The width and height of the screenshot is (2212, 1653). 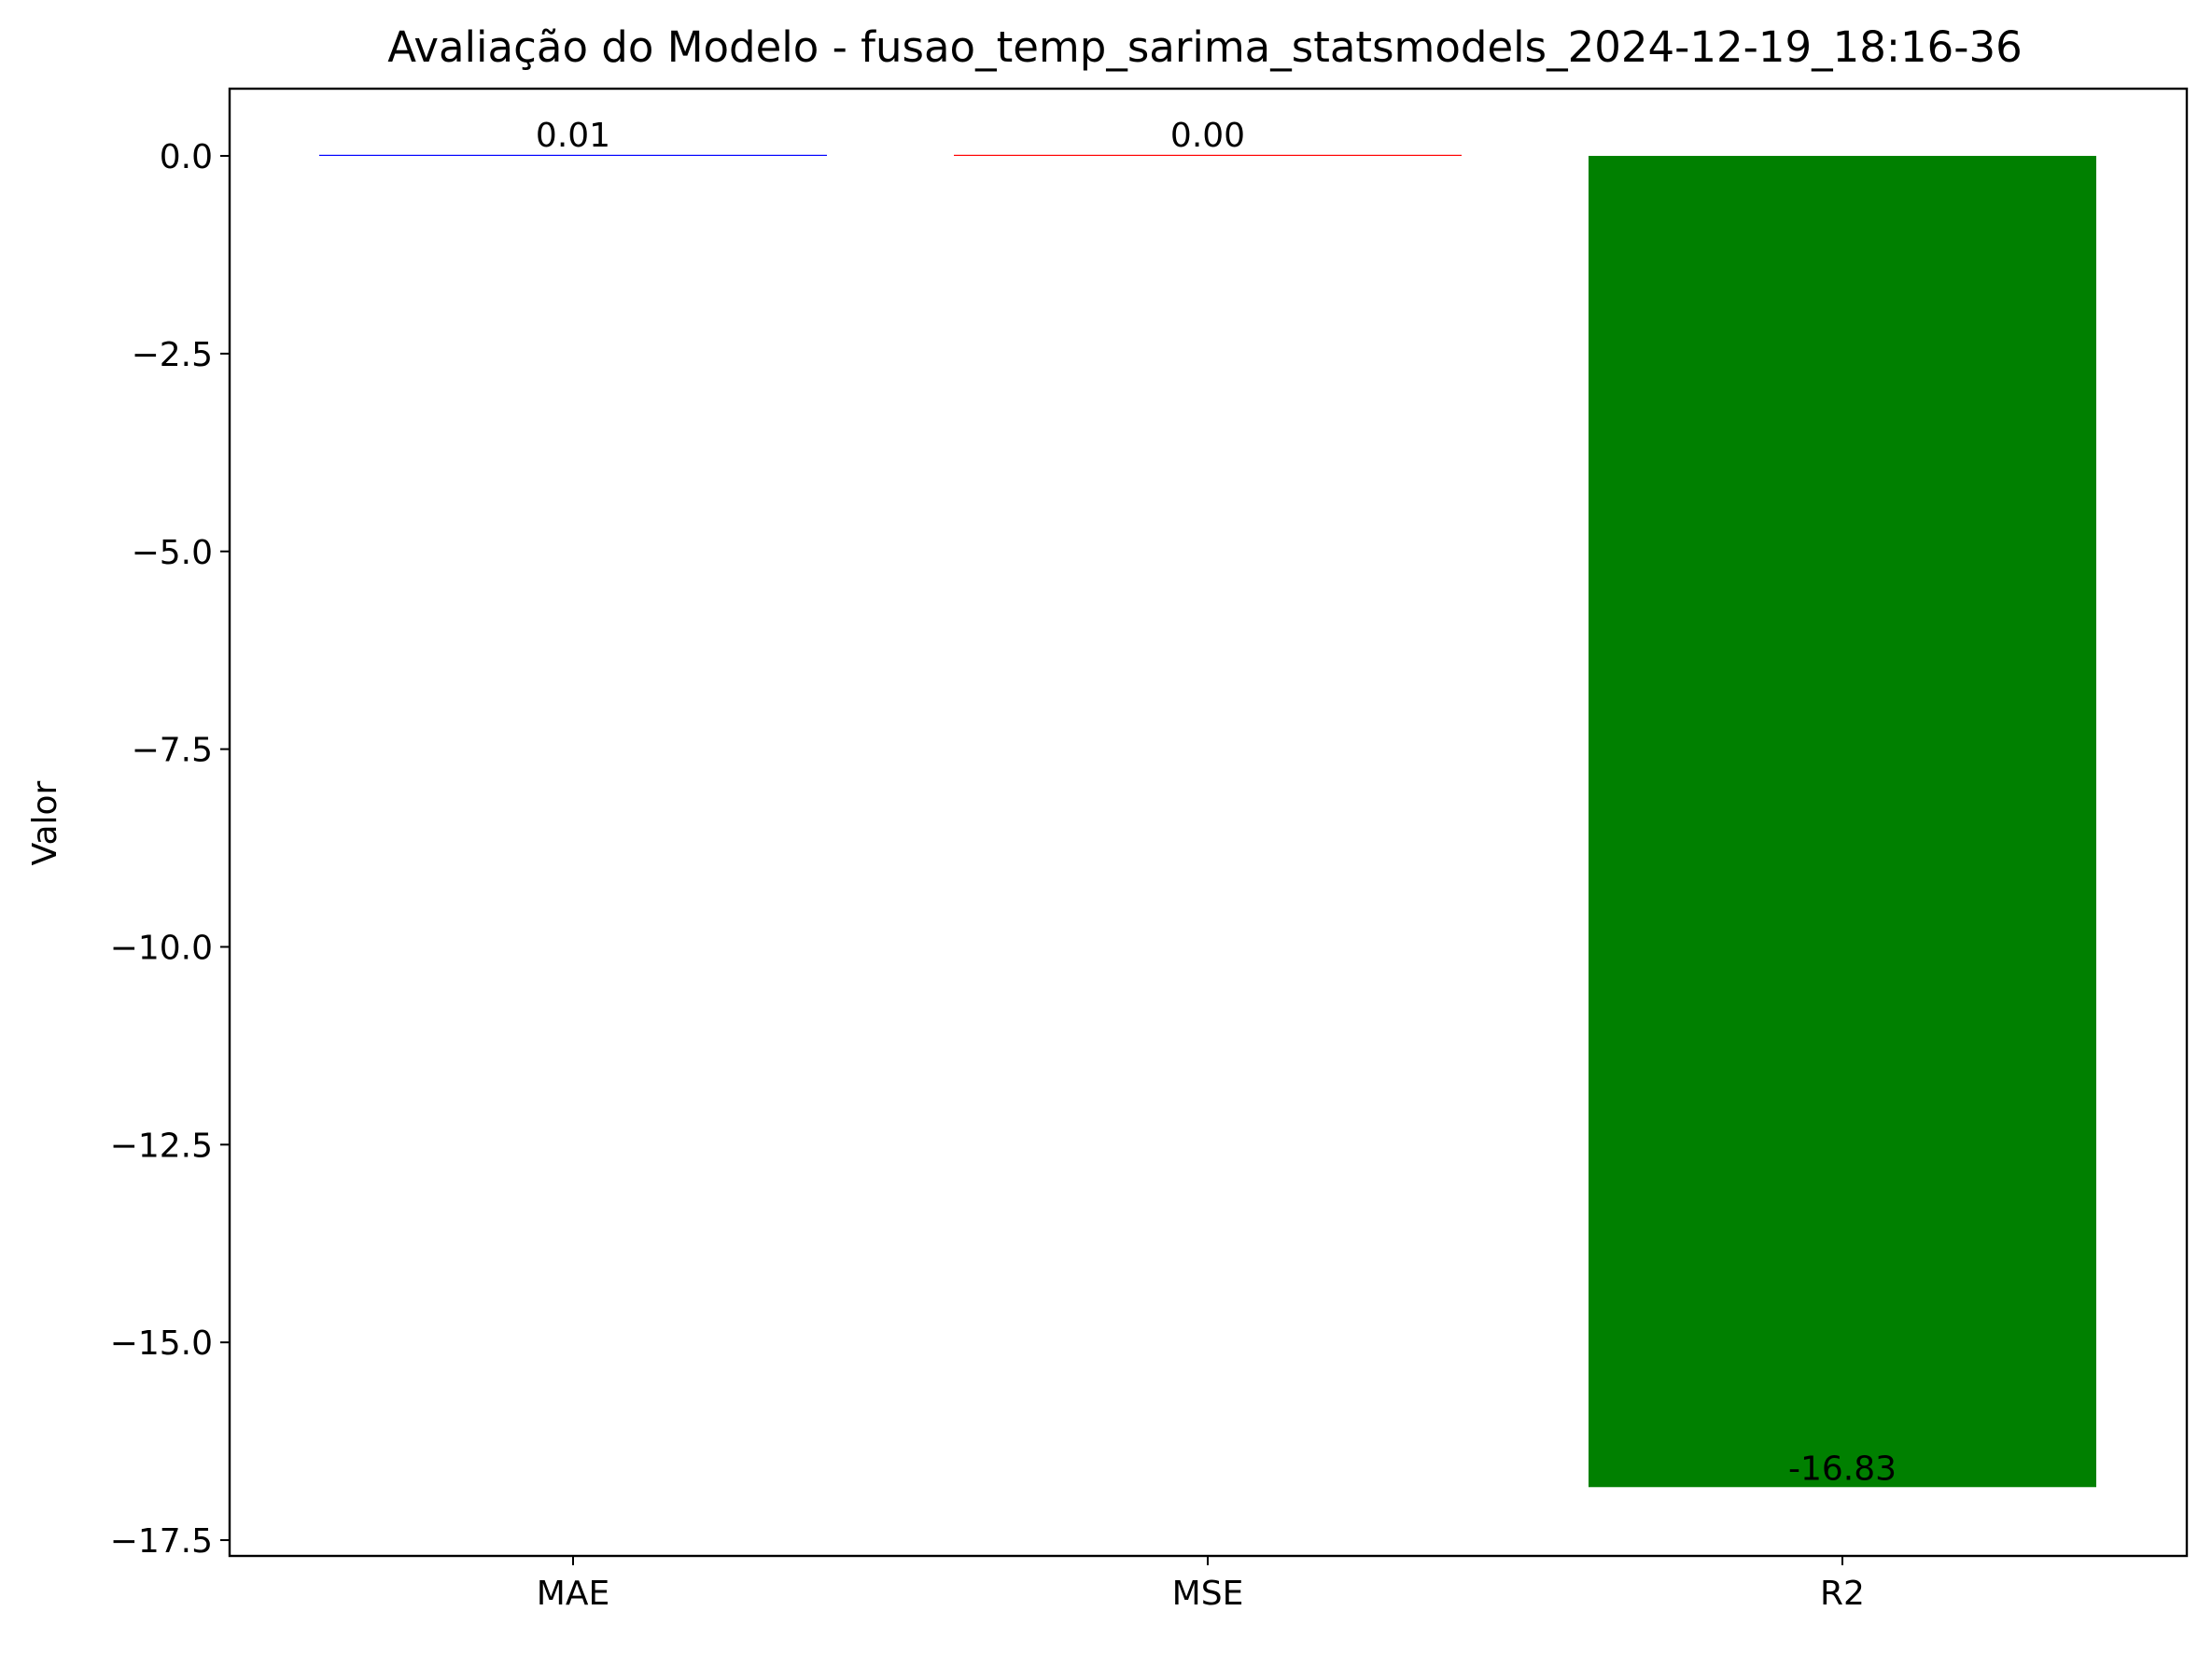 I want to click on value-label-mae: 0.01, so click(x=573, y=136).